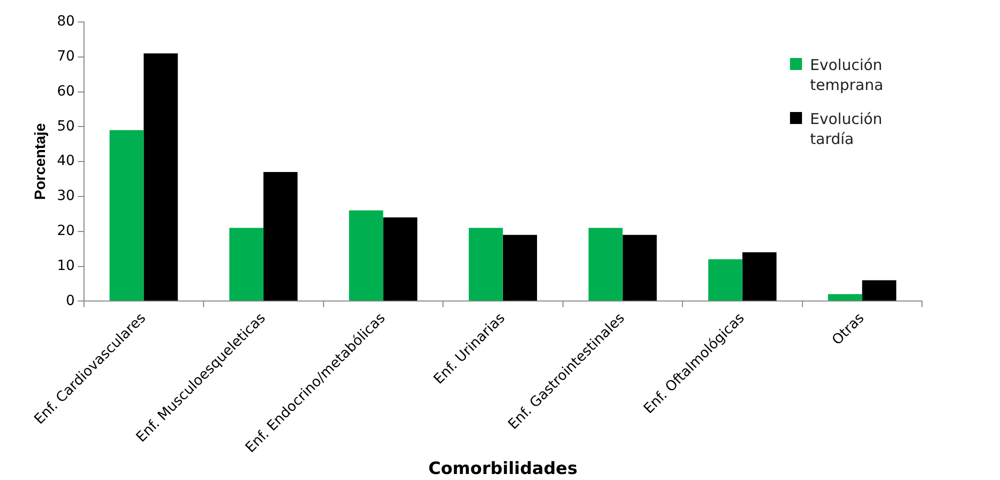 Image resolution: width=1000 pixels, height=480 pixels. I want to click on x-axis-title: Comorbilidades, so click(503, 469).